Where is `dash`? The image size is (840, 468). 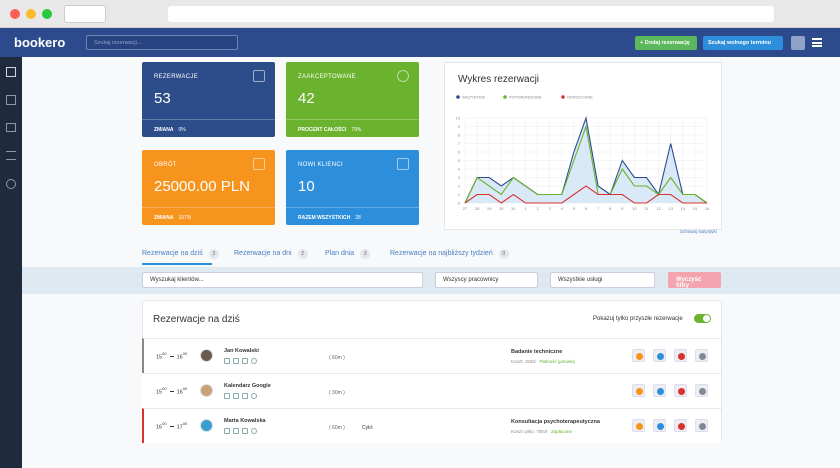 dash is located at coordinates (171, 426).